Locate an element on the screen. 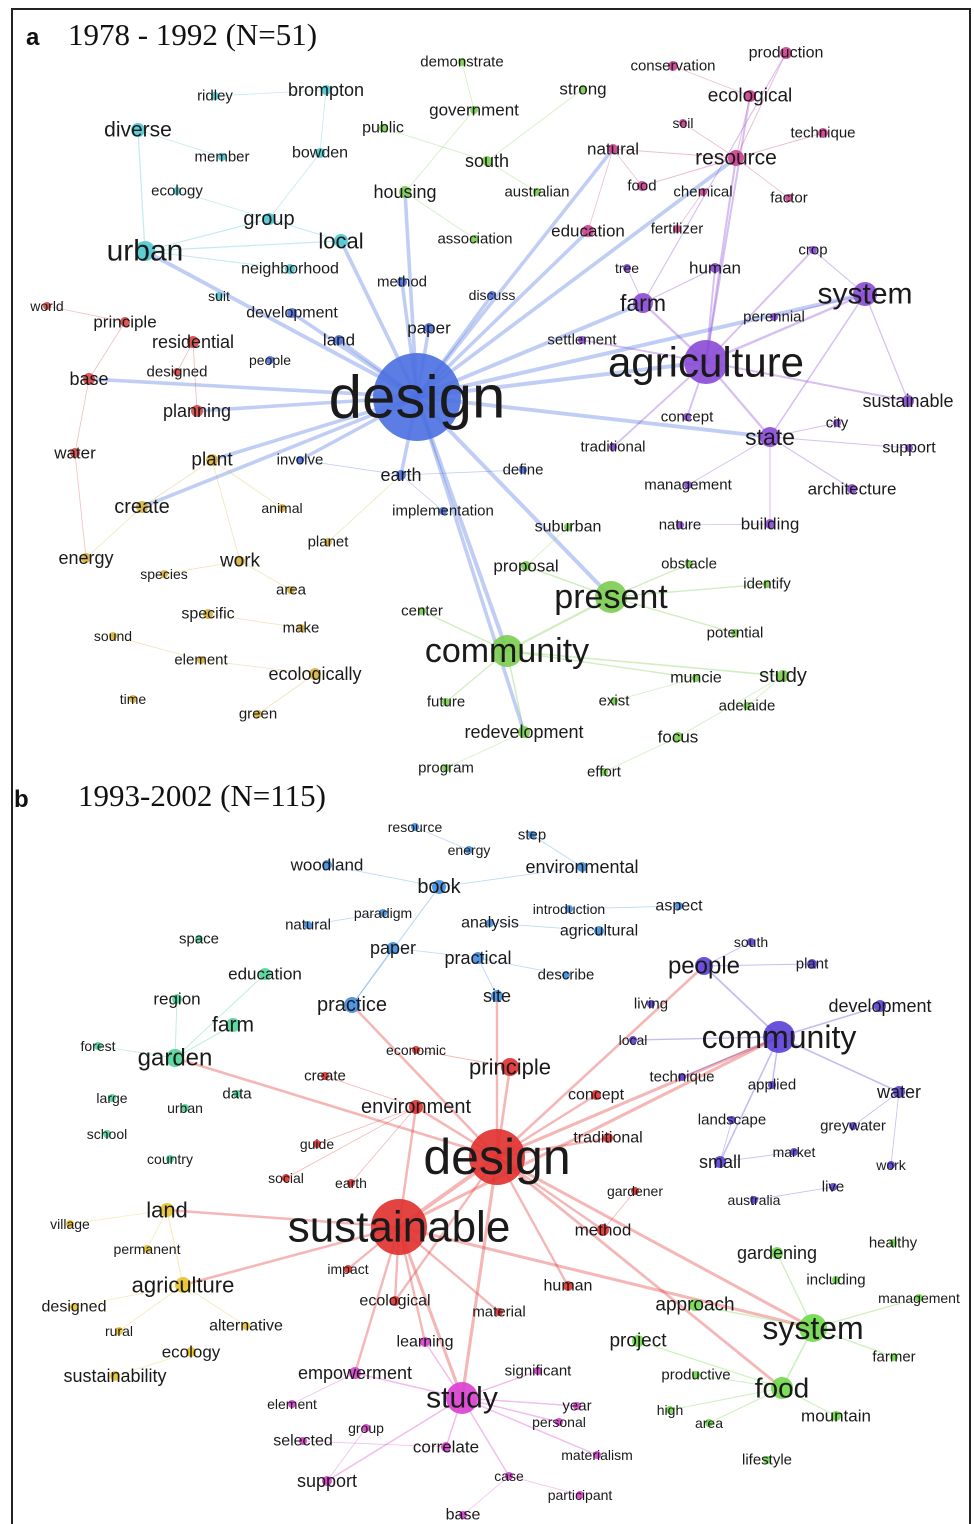  label-study: study is located at coordinates (462, 1398).